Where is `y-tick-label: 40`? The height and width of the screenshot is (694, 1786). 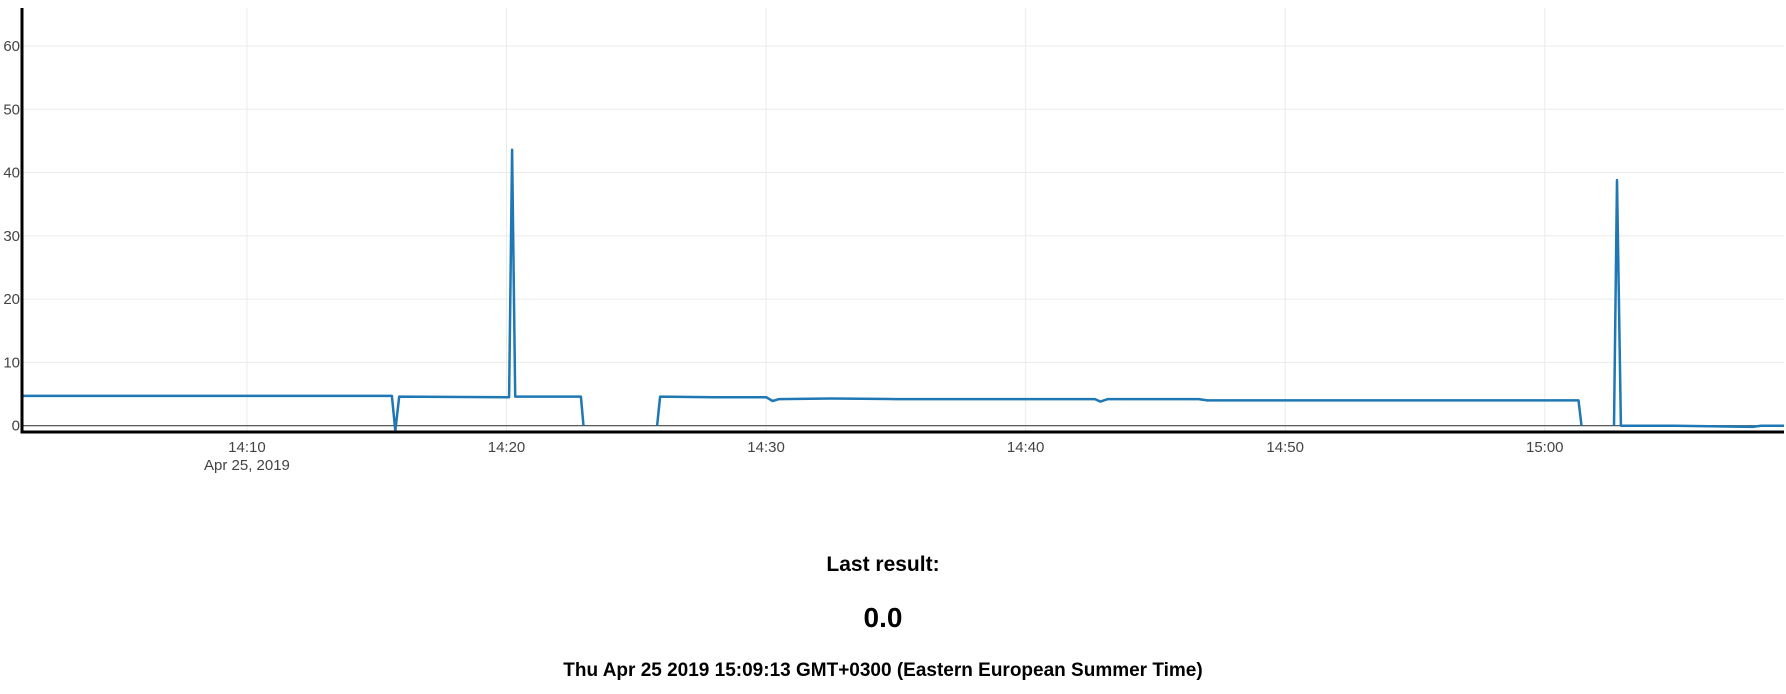
y-tick-label: 40 is located at coordinates (11, 173).